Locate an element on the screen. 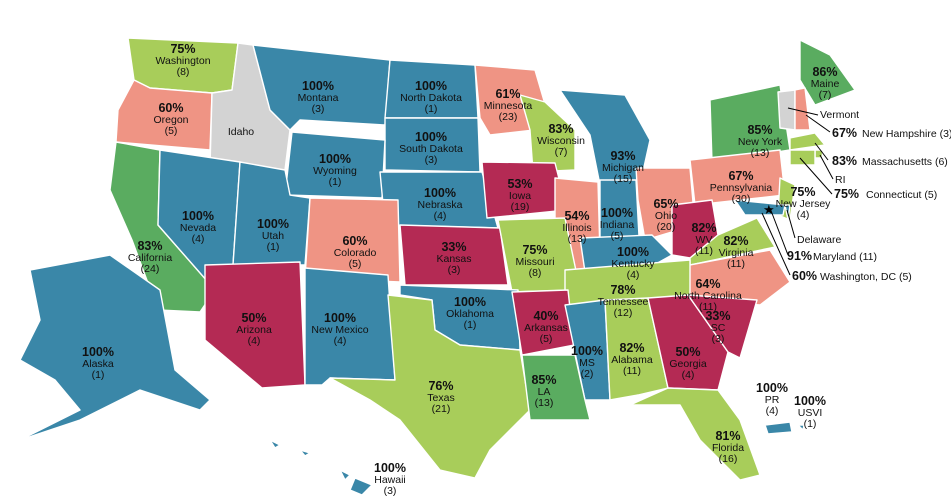 This screenshot has width=951, height=500. state-al is located at coordinates (636, 349).